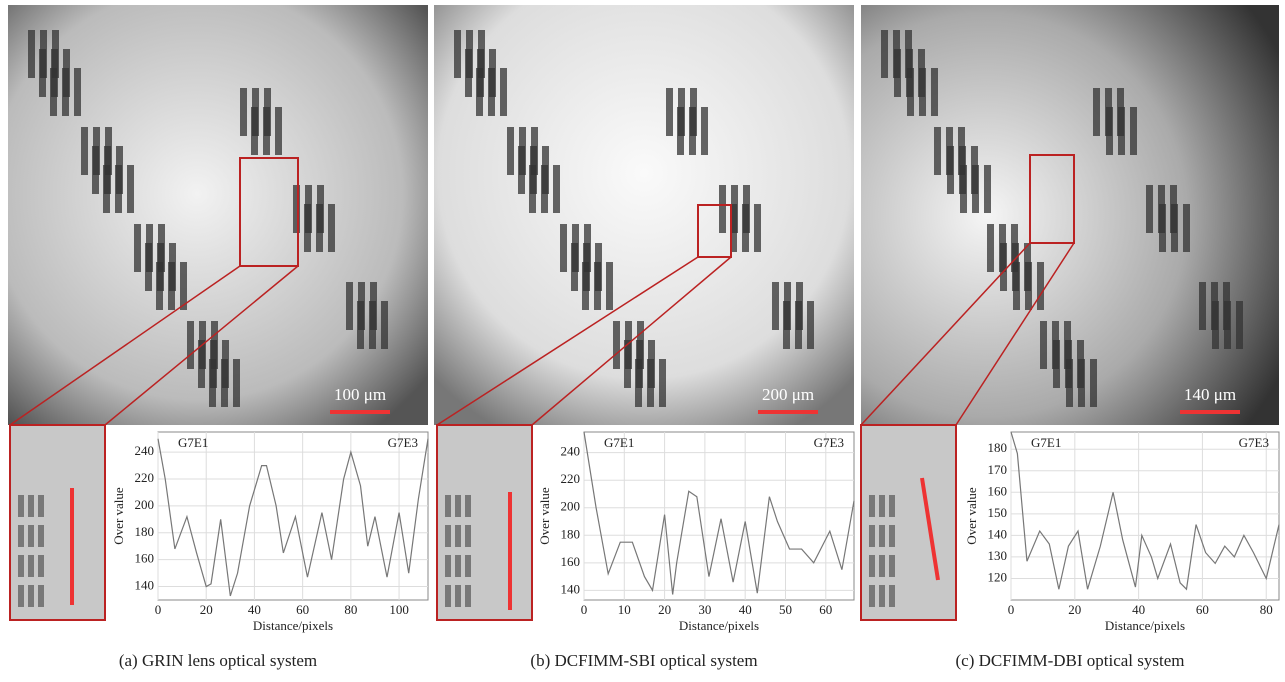 This screenshot has width=1285, height=682. Describe the element at coordinates (719, 513) in the screenshot. I see `profile-curve` at that location.